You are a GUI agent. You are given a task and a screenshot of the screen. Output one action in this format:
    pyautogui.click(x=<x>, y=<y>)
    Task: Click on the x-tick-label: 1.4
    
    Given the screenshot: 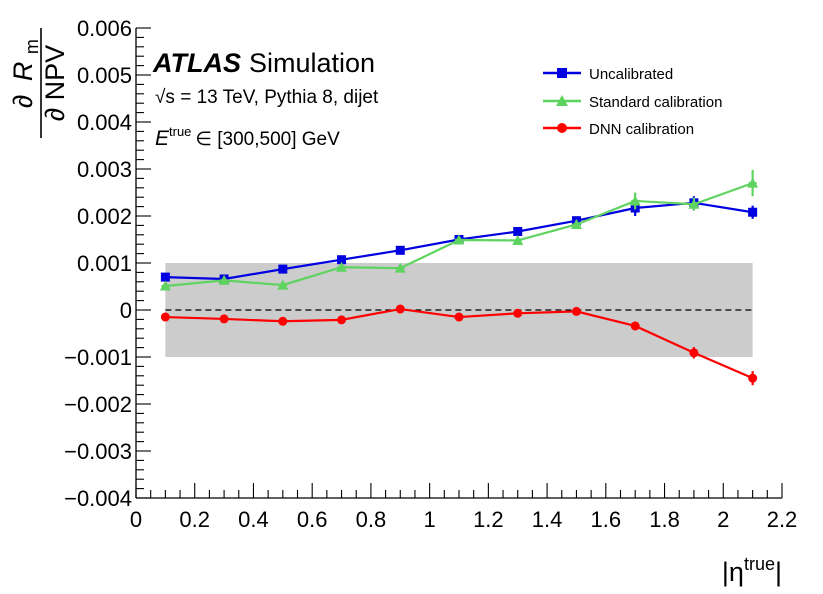 What is the action you would take?
    pyautogui.click(x=547, y=519)
    